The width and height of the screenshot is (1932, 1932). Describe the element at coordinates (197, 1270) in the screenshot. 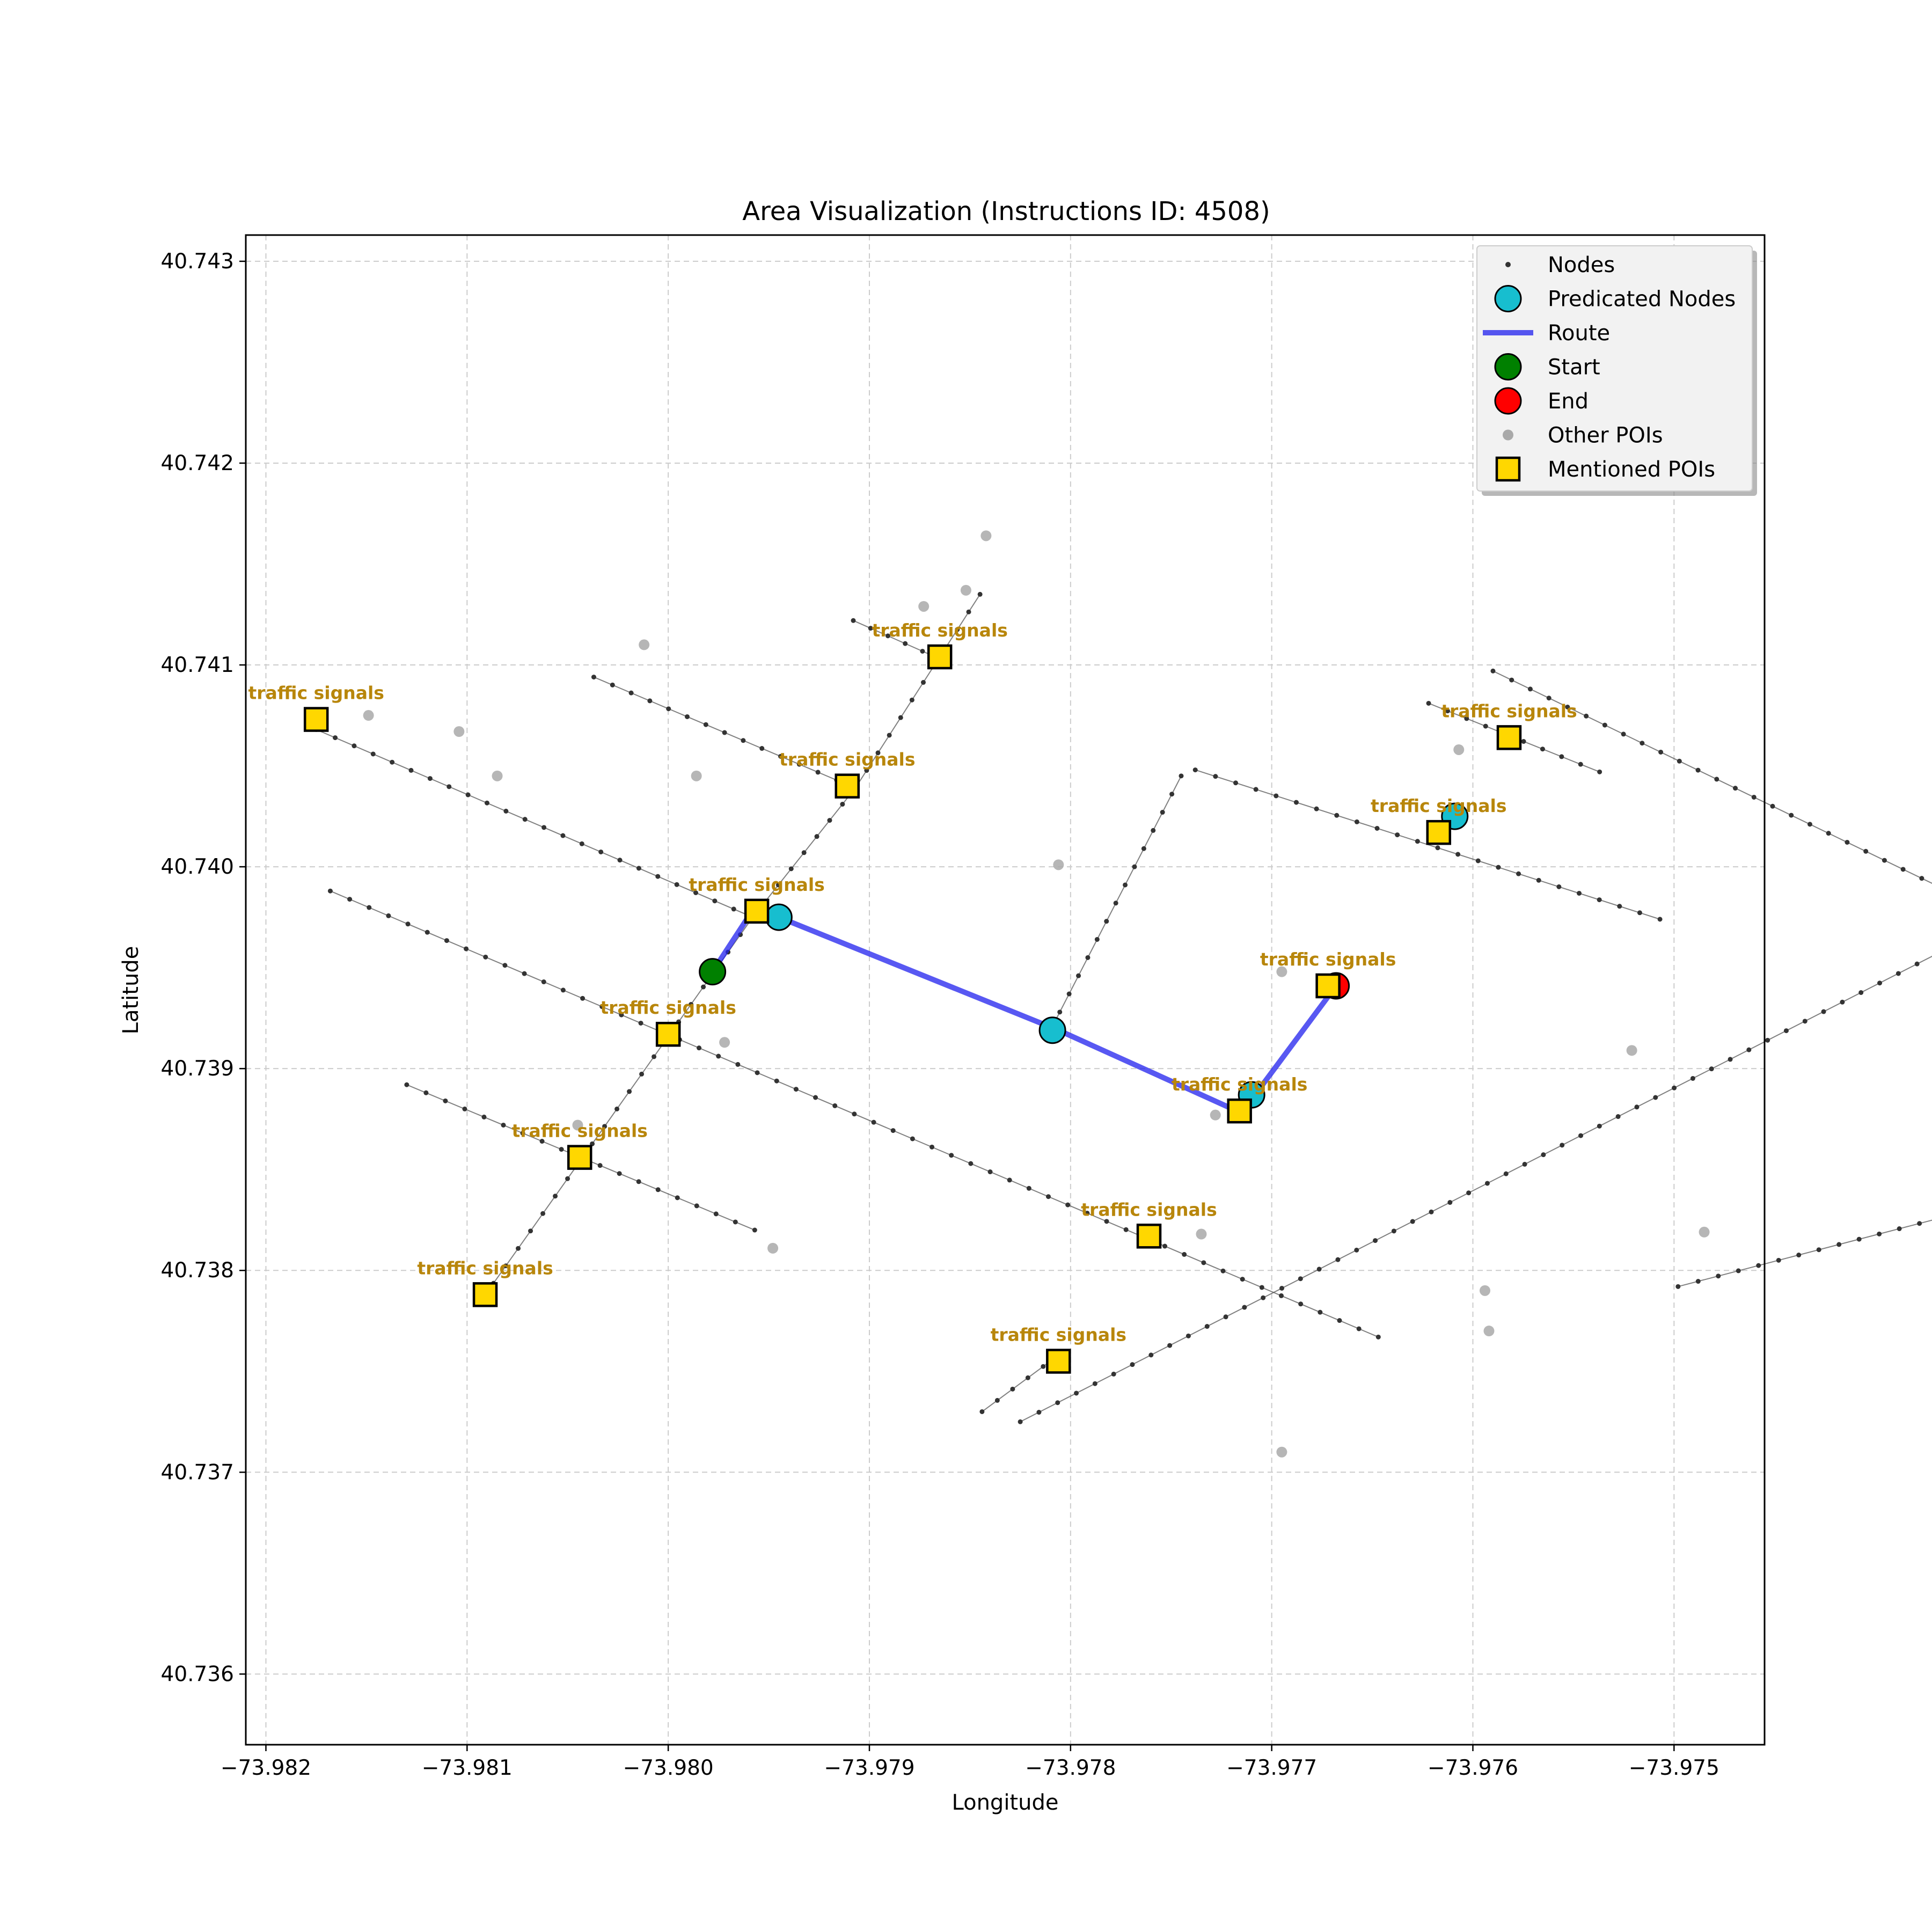

I see `y-tick-label: 40.738` at that location.